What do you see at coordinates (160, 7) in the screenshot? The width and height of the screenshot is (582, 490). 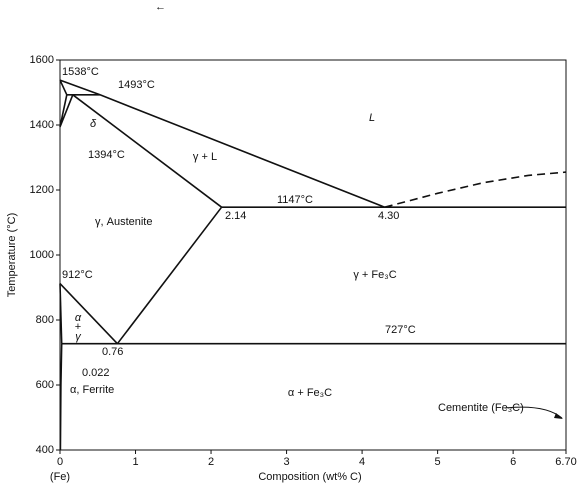 I see `arrow-icon: ←` at bounding box center [160, 7].